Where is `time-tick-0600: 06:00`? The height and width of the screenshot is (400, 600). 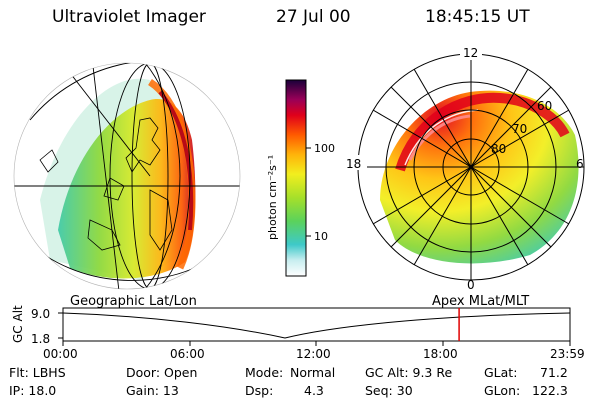
time-tick-0600: 06:00 is located at coordinates (187, 354).